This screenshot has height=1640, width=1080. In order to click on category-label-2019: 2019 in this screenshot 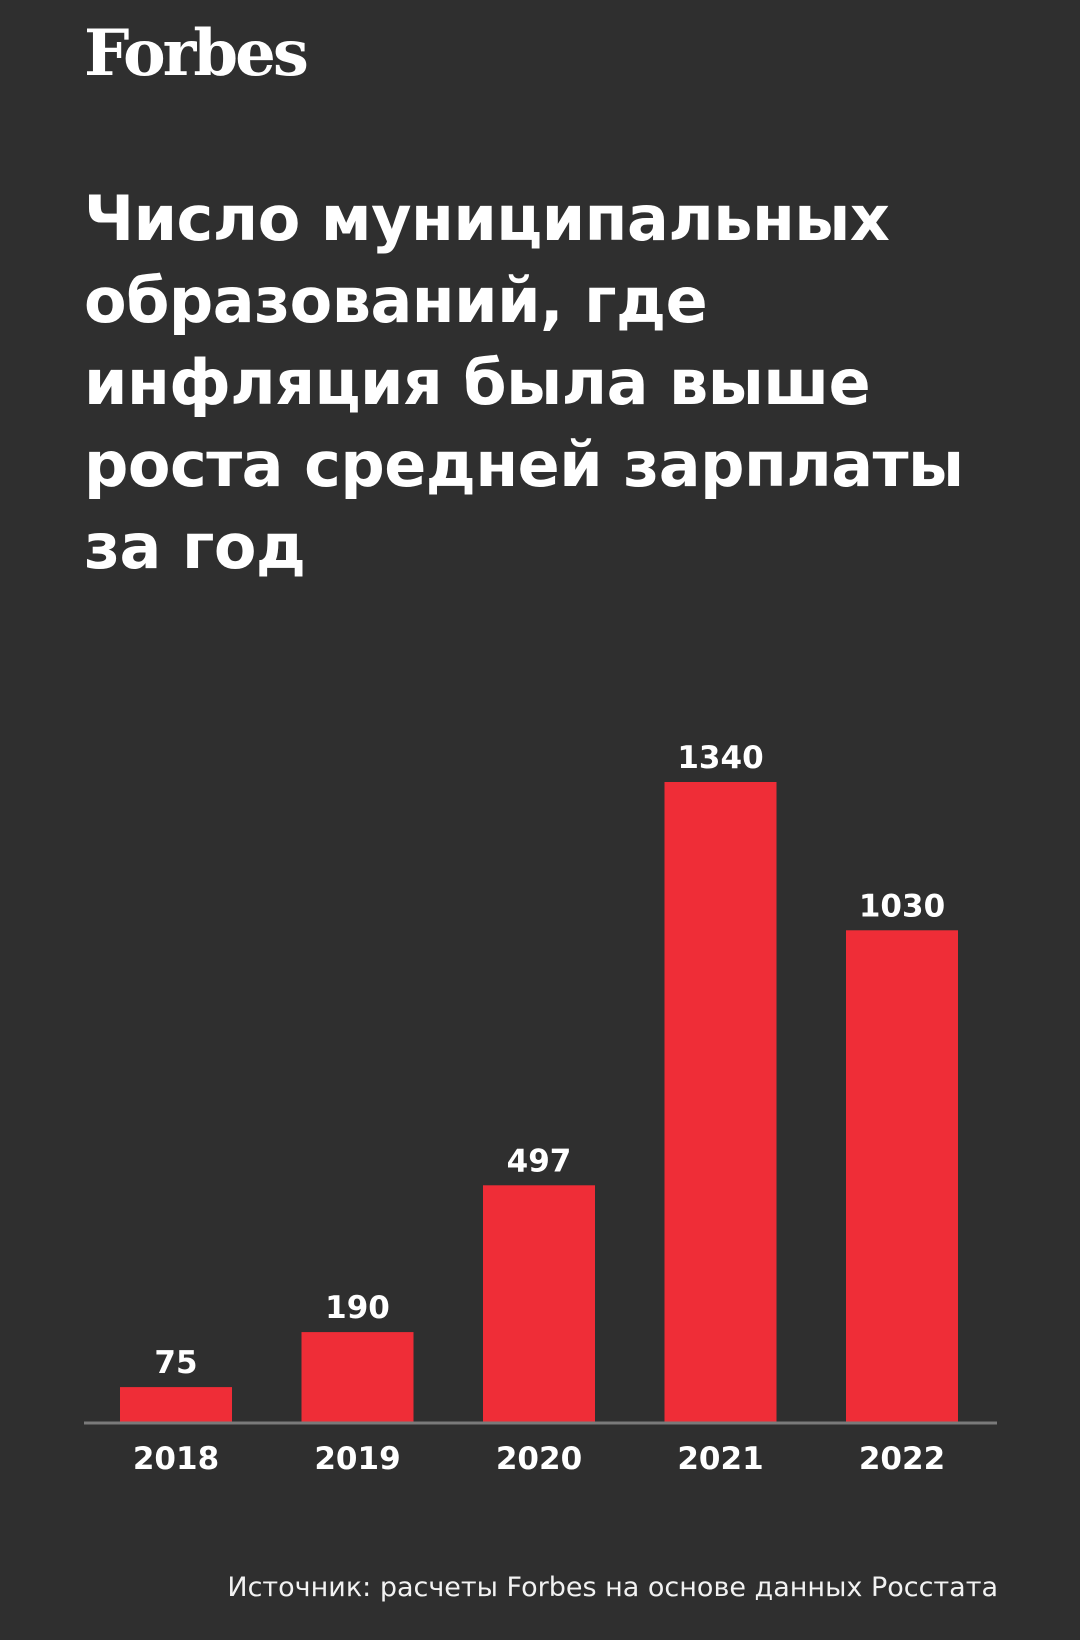, I will do `click(357, 1459)`.